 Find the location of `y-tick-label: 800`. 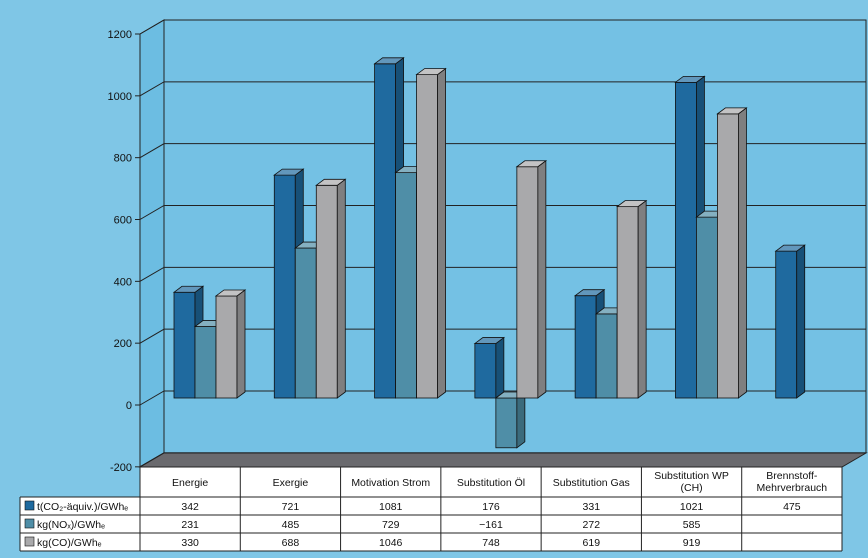

y-tick-label: 800 is located at coordinates (123, 159).